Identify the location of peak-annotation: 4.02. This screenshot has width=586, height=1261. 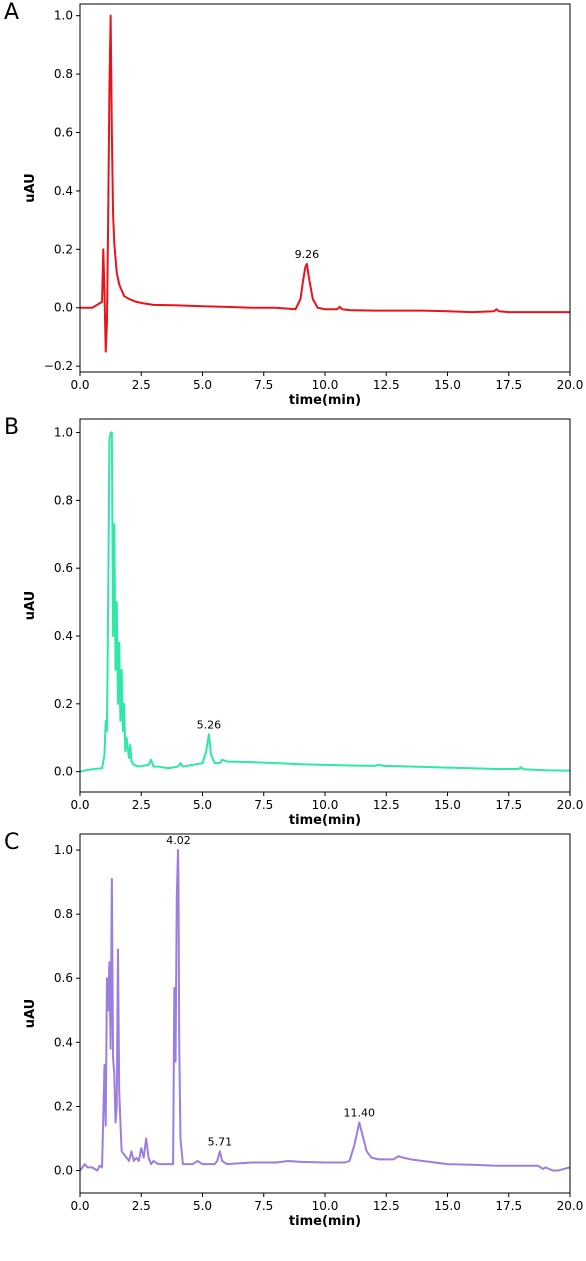
(178, 840).